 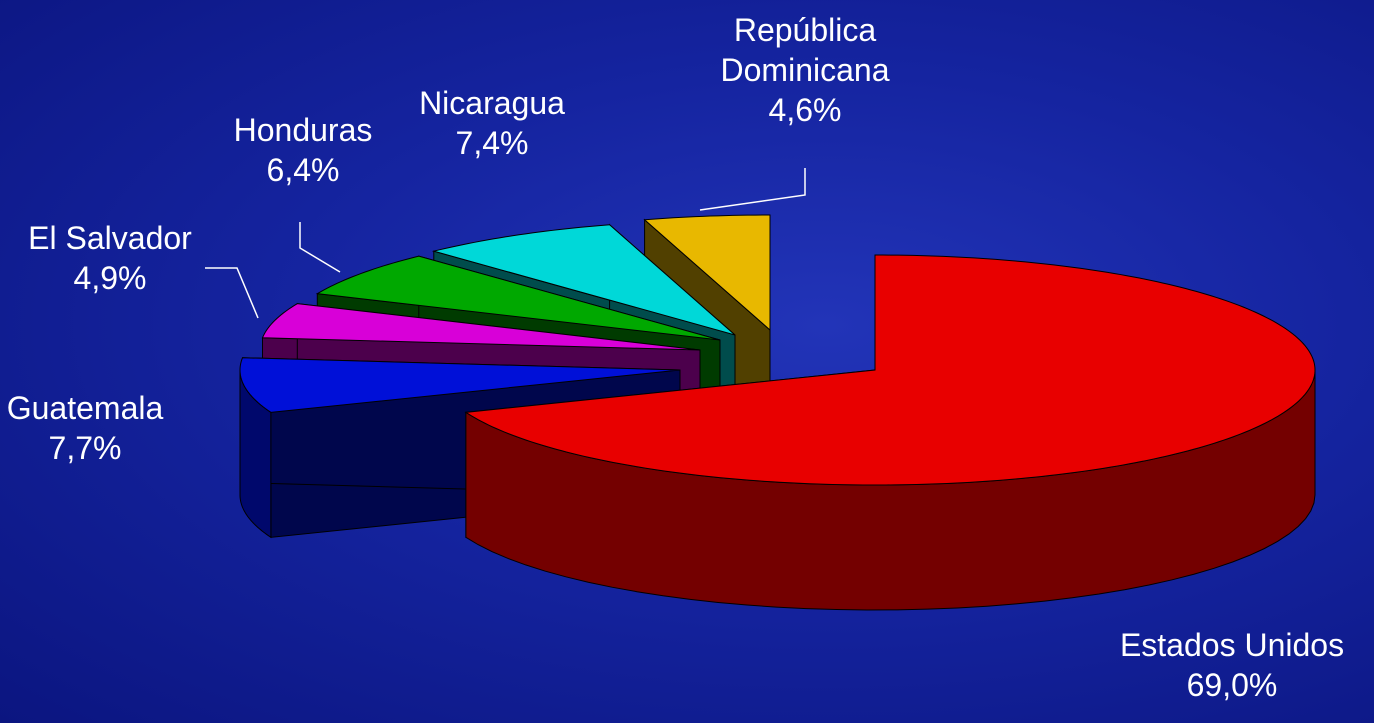 I want to click on category-label: Guatemala, so click(x=85, y=408).